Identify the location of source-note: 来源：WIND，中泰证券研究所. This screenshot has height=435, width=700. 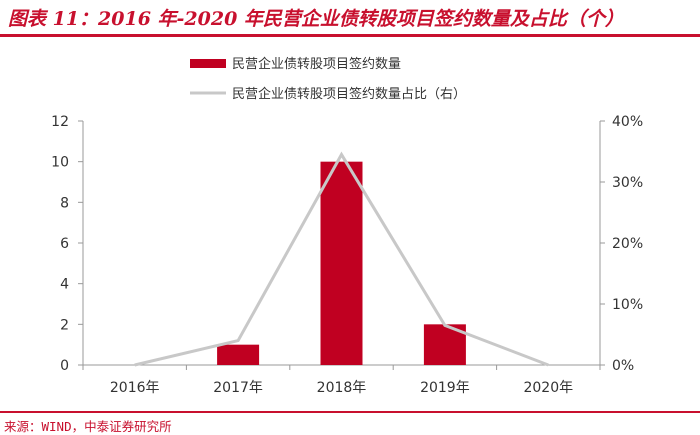
(88, 426).